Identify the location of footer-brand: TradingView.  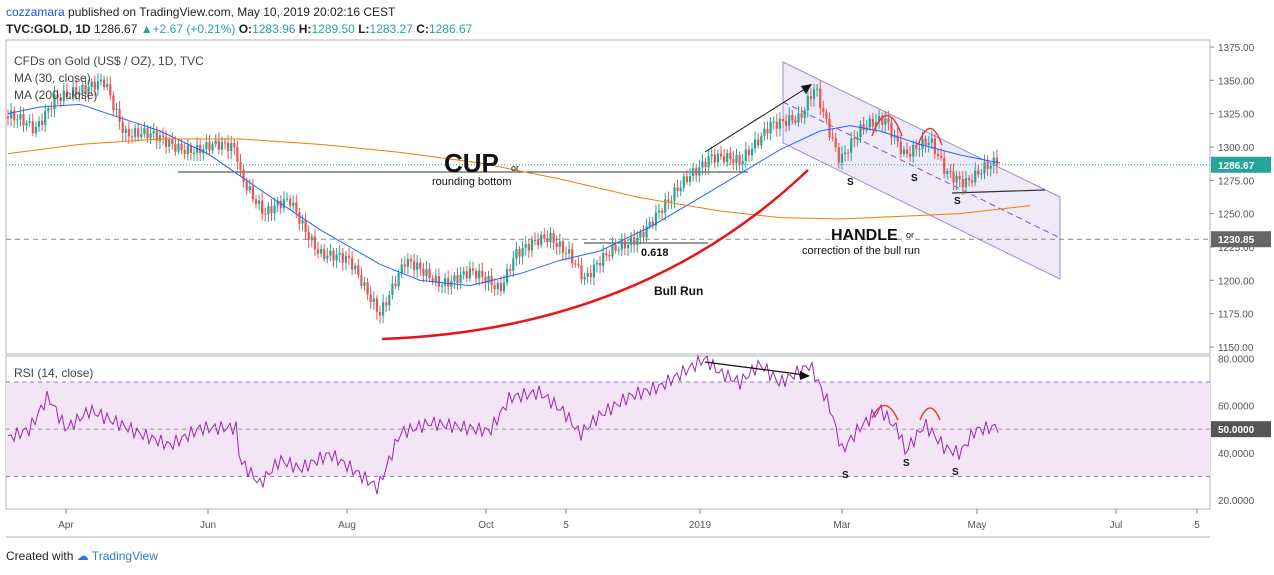
(124, 556).